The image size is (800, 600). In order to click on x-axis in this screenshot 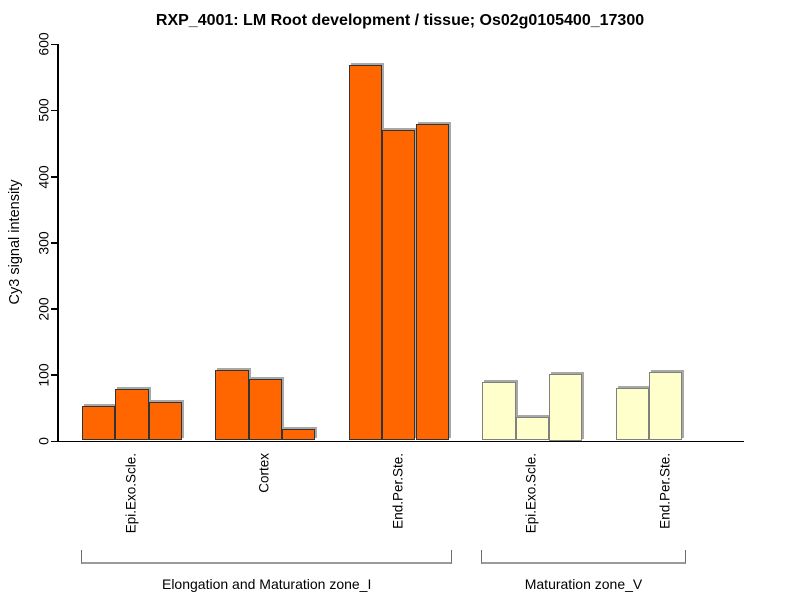, I will do `click(400, 441)`.